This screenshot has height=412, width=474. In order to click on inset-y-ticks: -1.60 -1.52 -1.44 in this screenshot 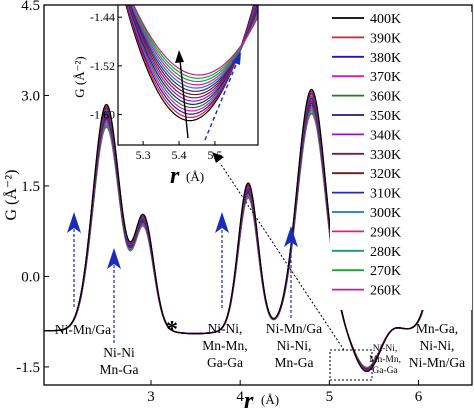, I will do `click(106, 66)`.